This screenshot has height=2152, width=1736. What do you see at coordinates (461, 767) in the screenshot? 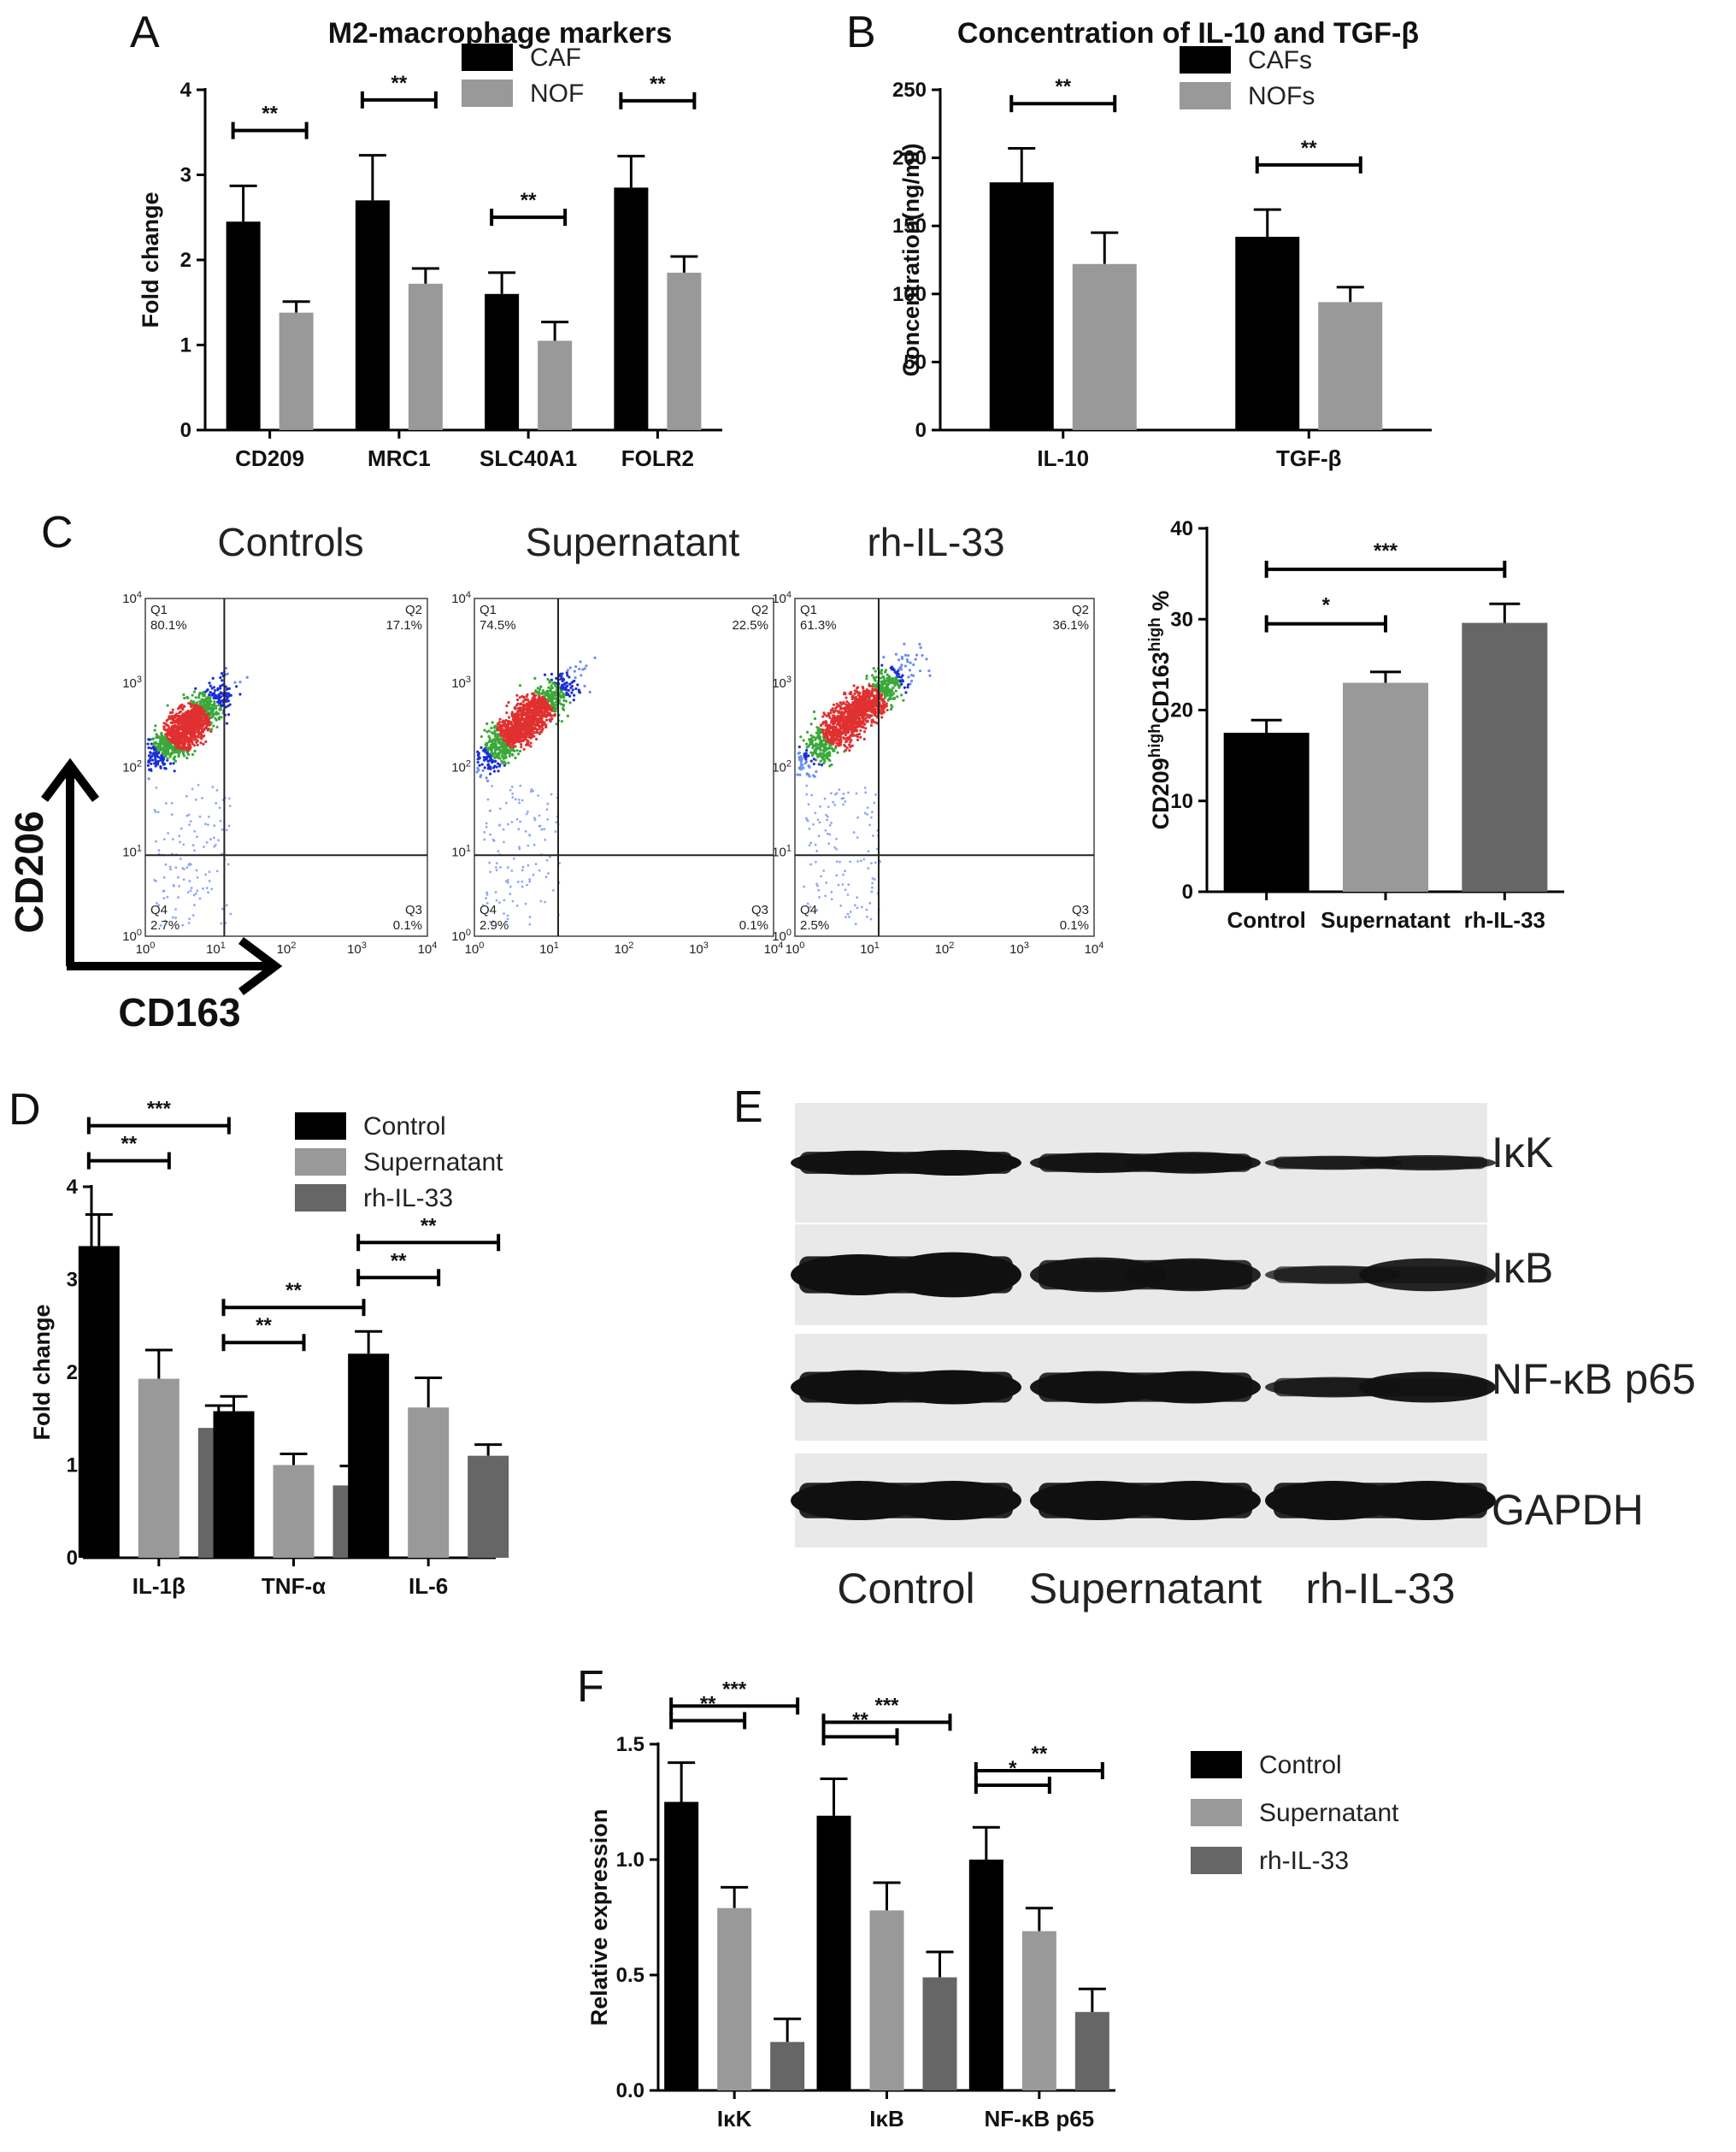
I see `flow-y-tick: 10²` at bounding box center [461, 767].